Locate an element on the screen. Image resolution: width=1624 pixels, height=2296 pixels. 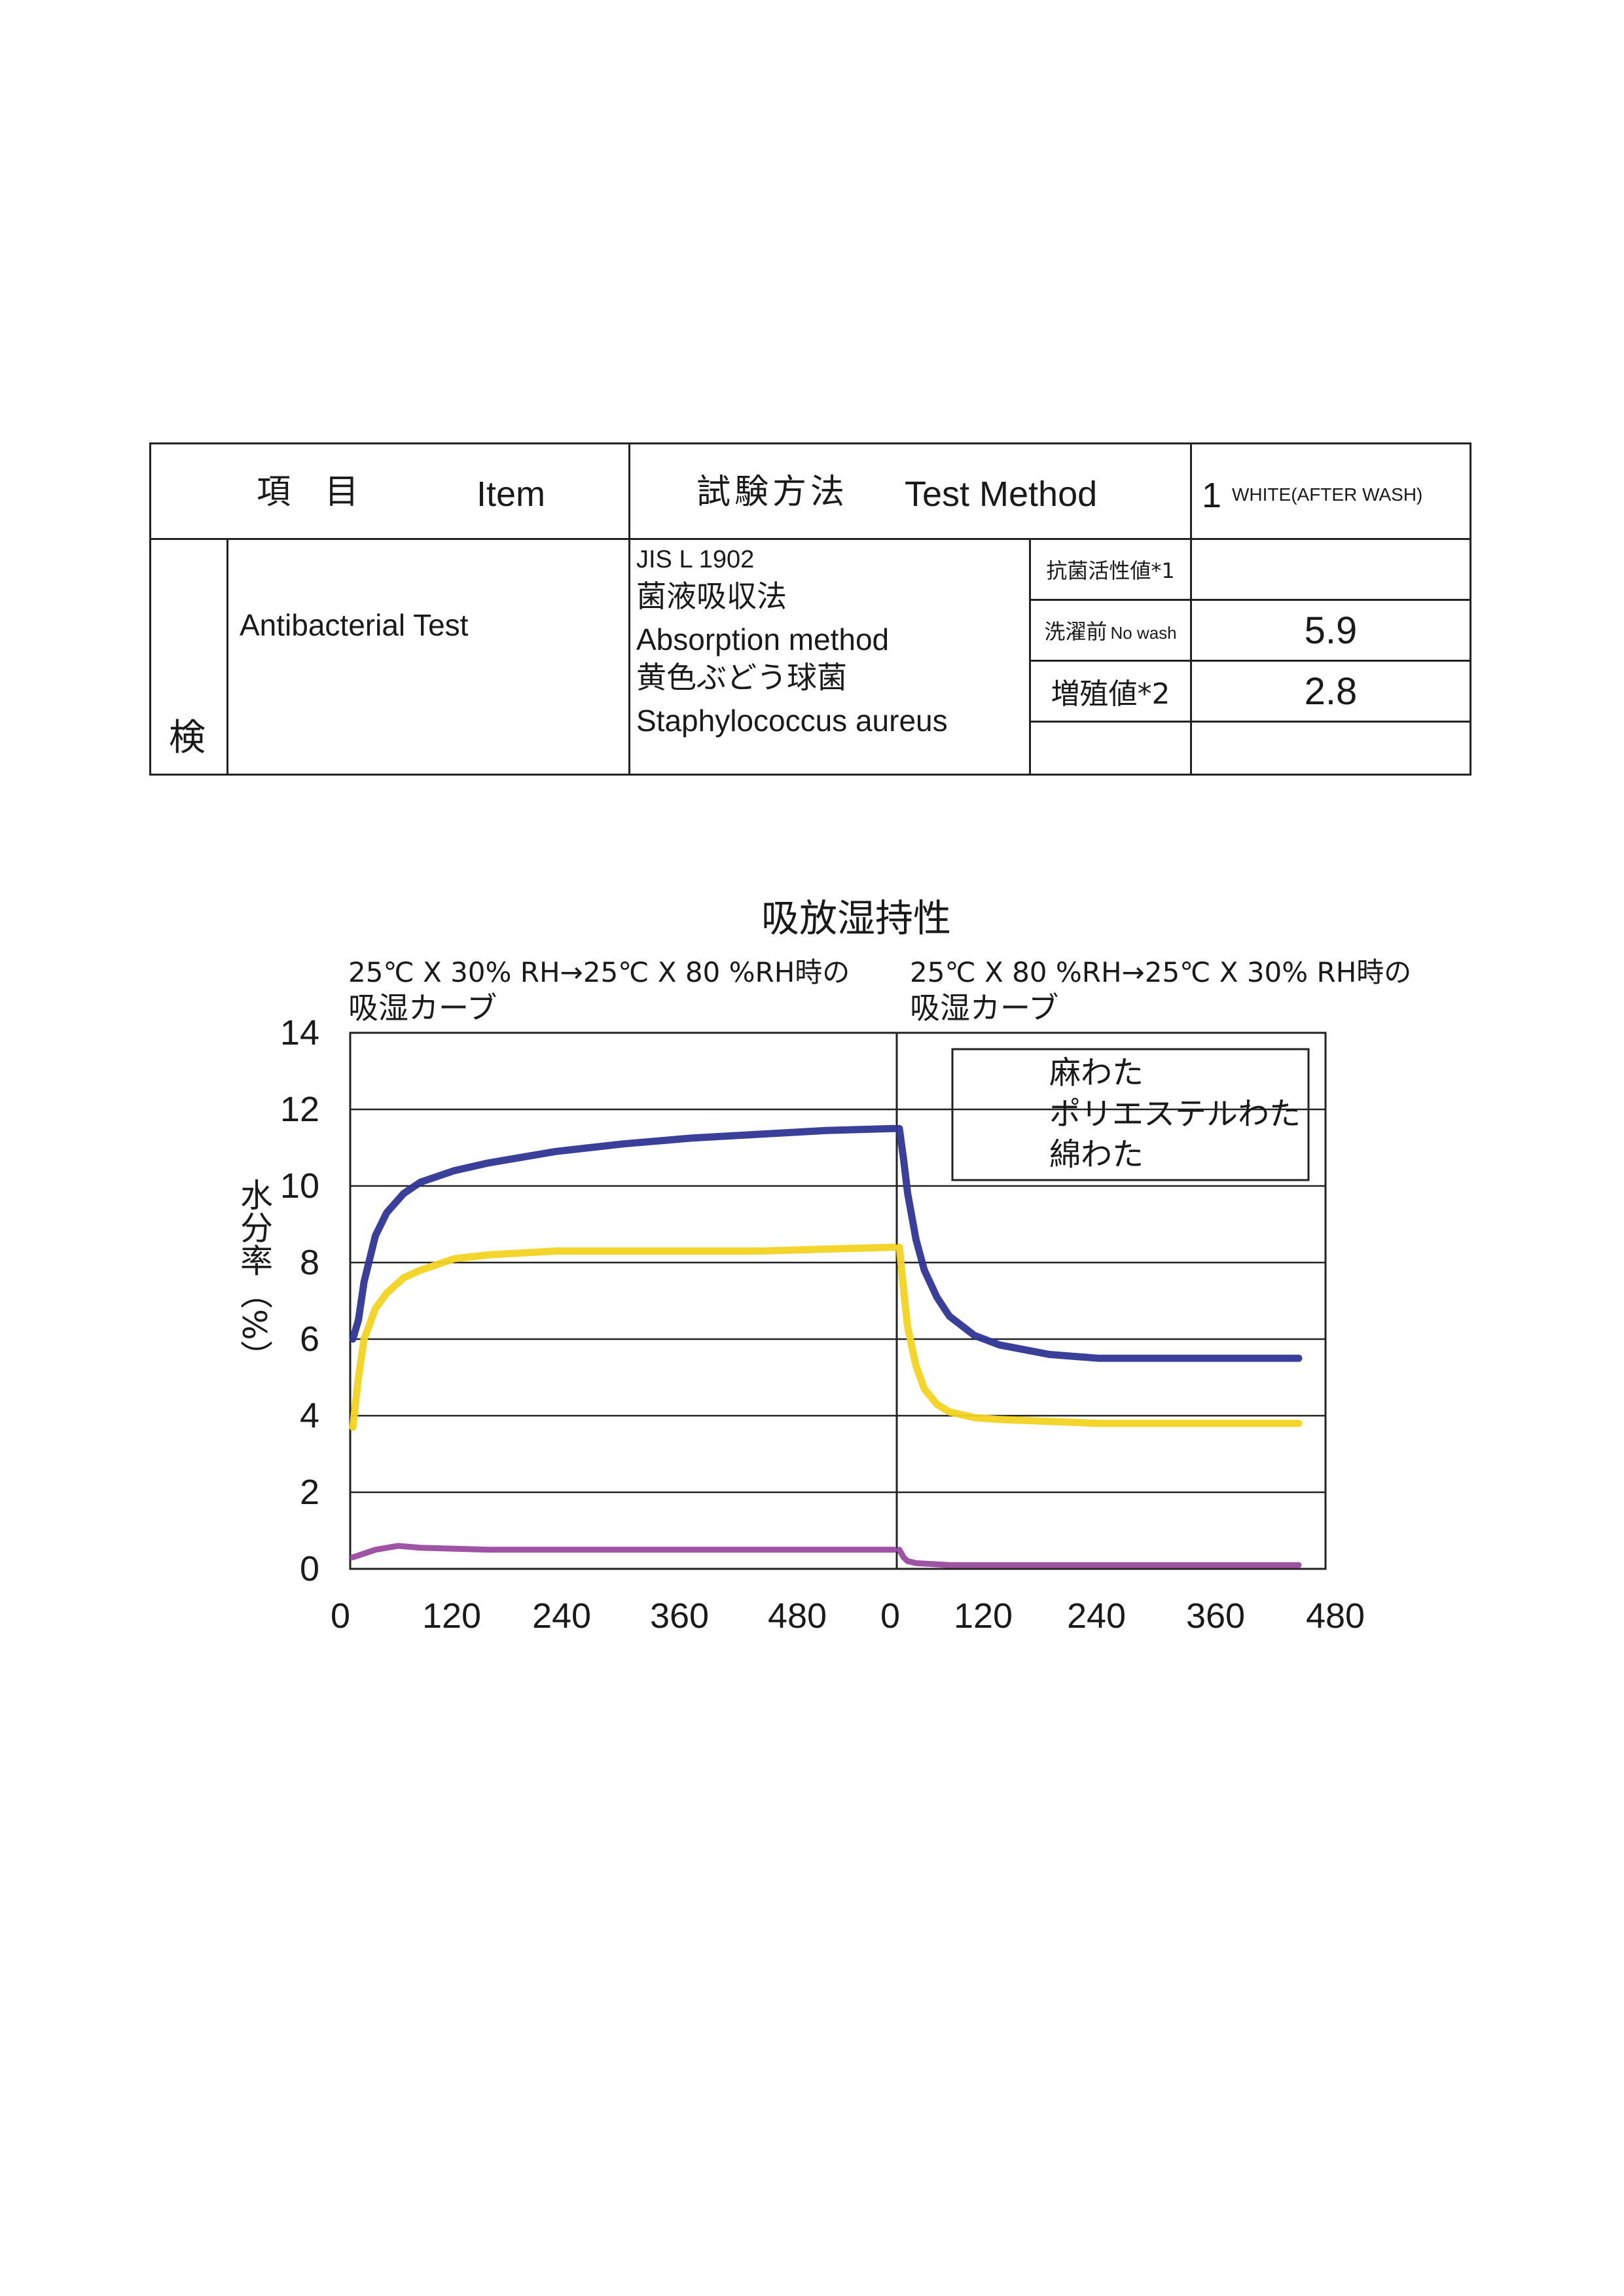
legend: 麻わた ポリエステルわた 綿わた is located at coordinates (1130, 1114).